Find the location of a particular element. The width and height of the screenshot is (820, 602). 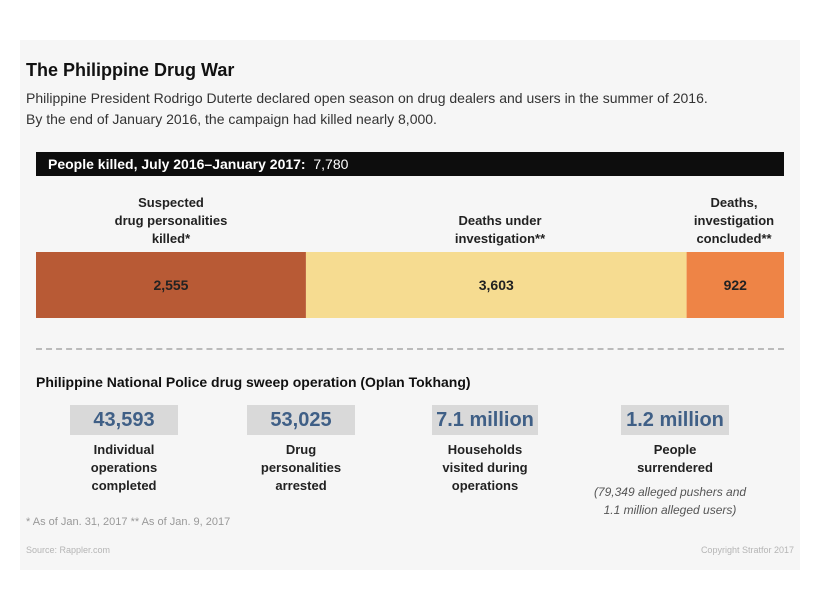

stat-households-label: Households visited during operations is located at coordinates (485, 468).